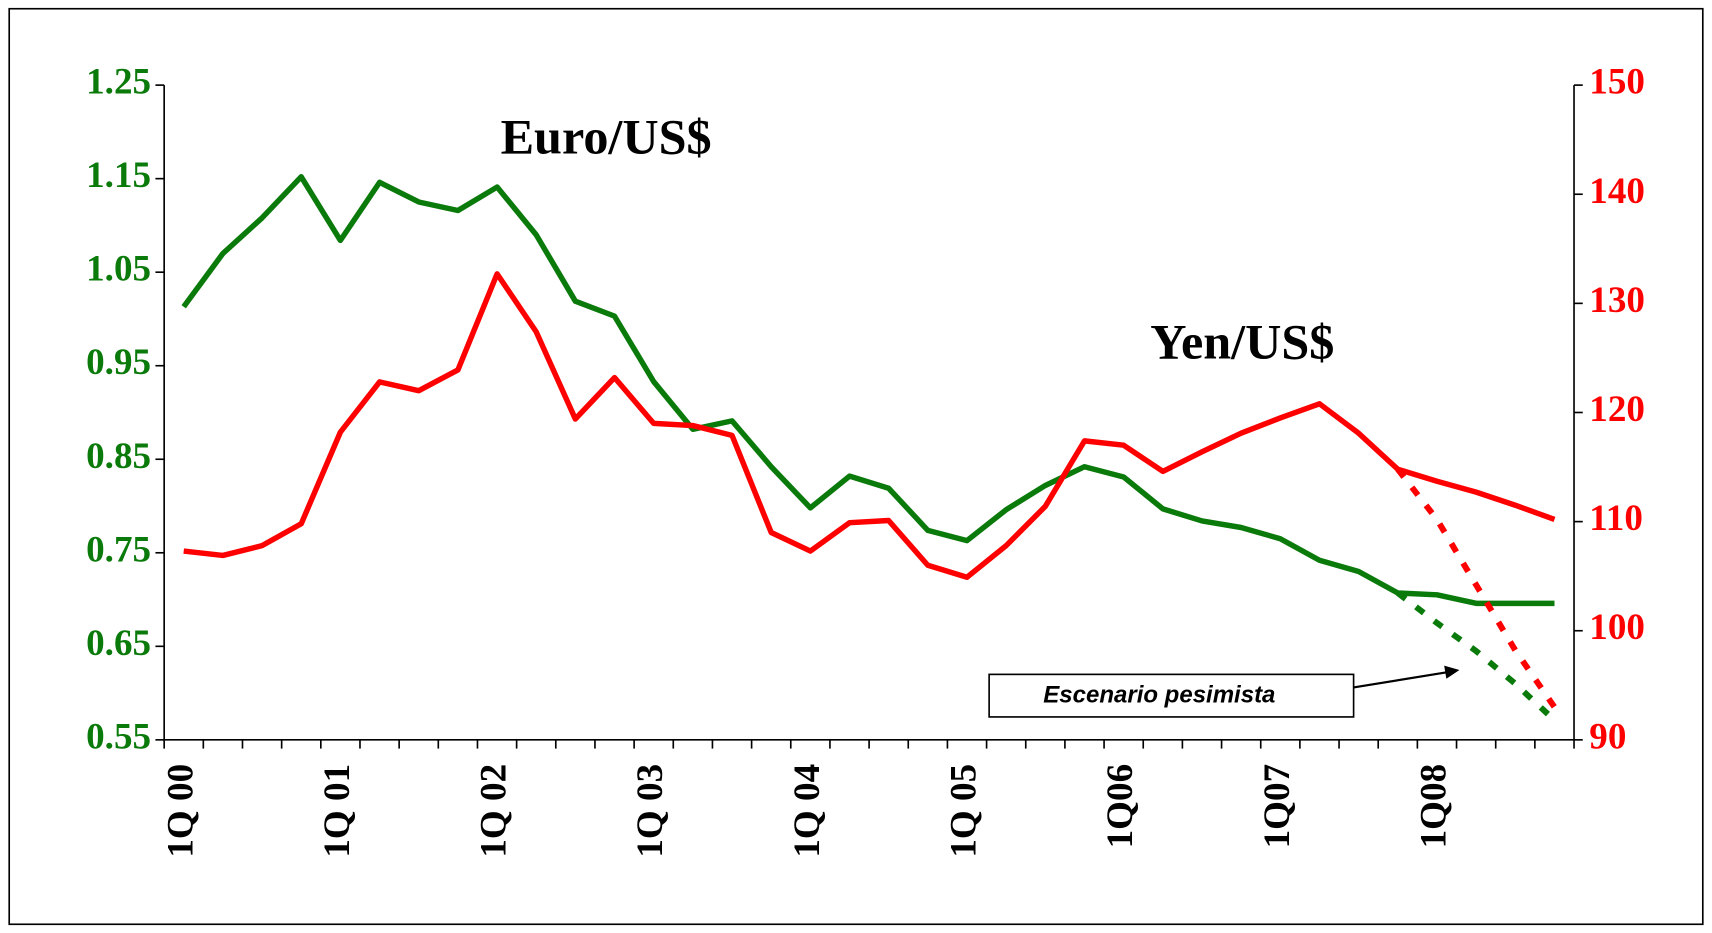 The height and width of the screenshot is (933, 1712). Describe the element at coordinates (118, 269) in the screenshot. I see `y-tick-label: 1.05` at that location.